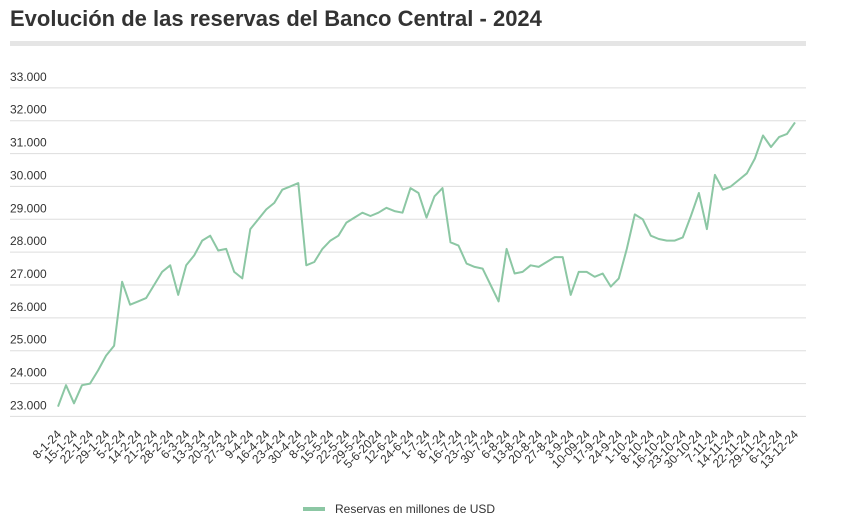  I want to click on y-tick-label: 23.000, so click(28, 405).